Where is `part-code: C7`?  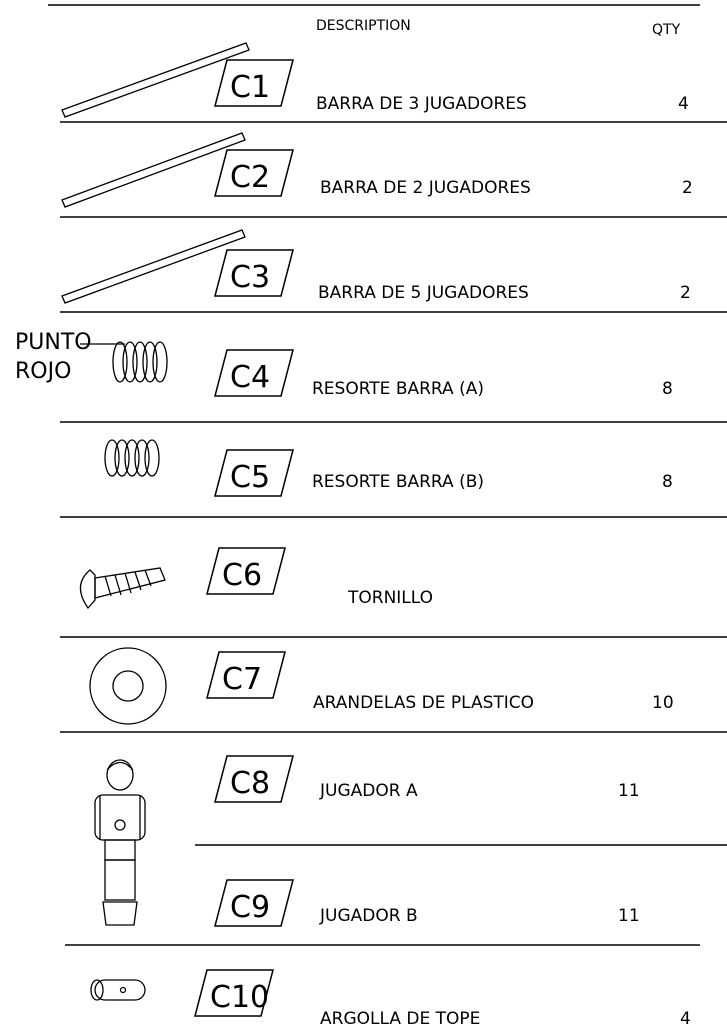
part-code: C7 is located at coordinates (242, 679).